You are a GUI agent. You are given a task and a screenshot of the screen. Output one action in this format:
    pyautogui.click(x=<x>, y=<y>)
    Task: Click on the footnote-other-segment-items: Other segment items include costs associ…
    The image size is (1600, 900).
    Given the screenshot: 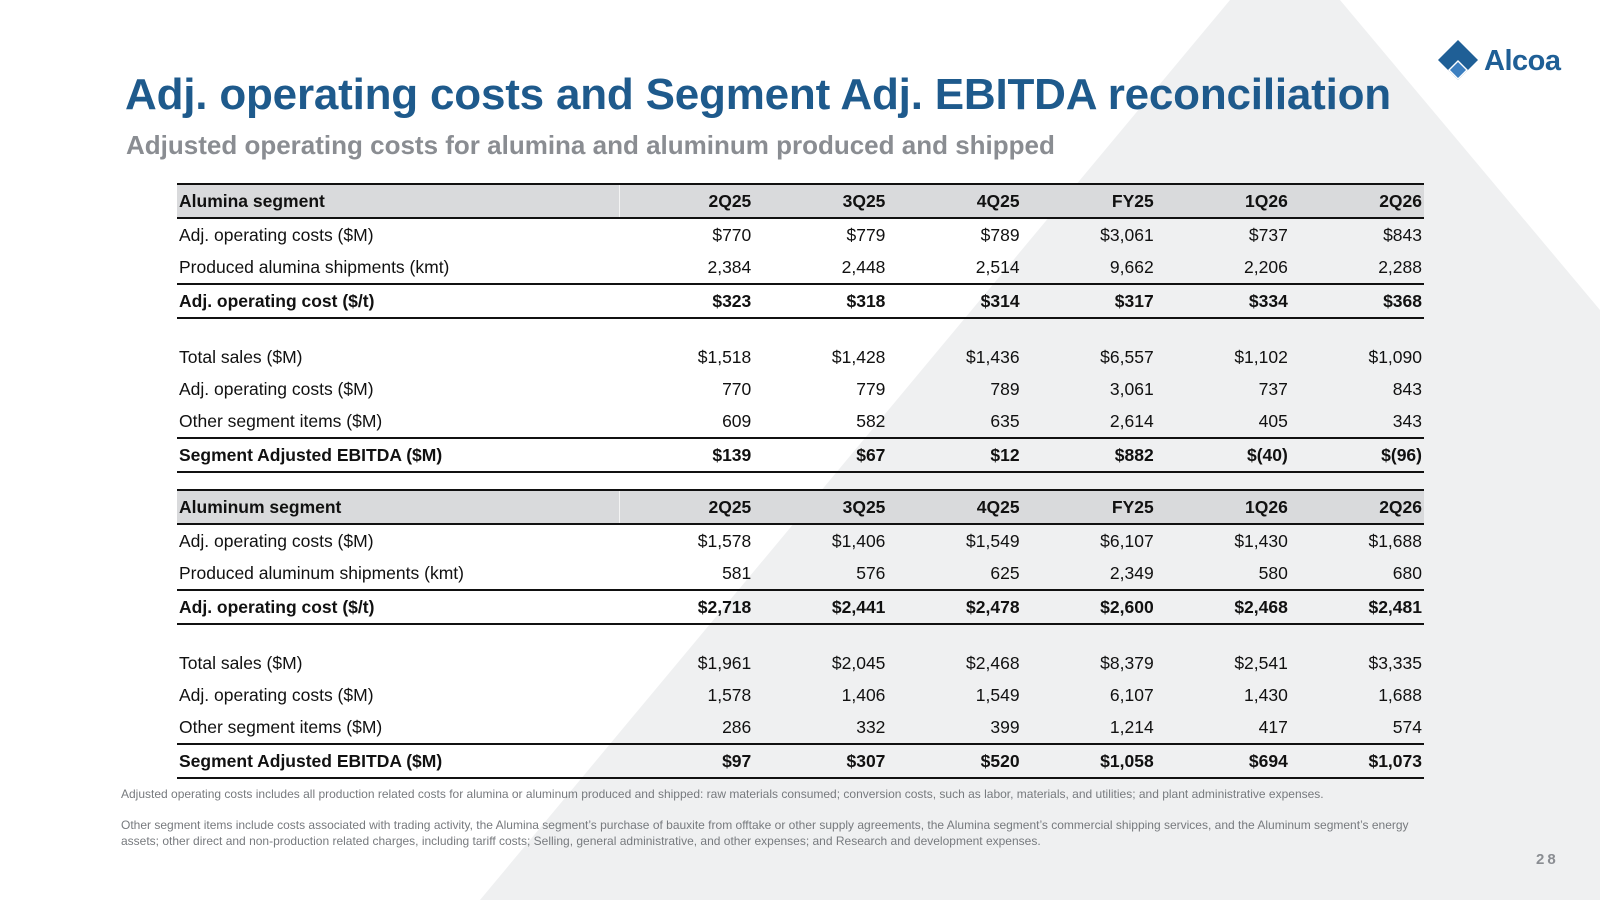 What is the action you would take?
    pyautogui.click(x=765, y=833)
    